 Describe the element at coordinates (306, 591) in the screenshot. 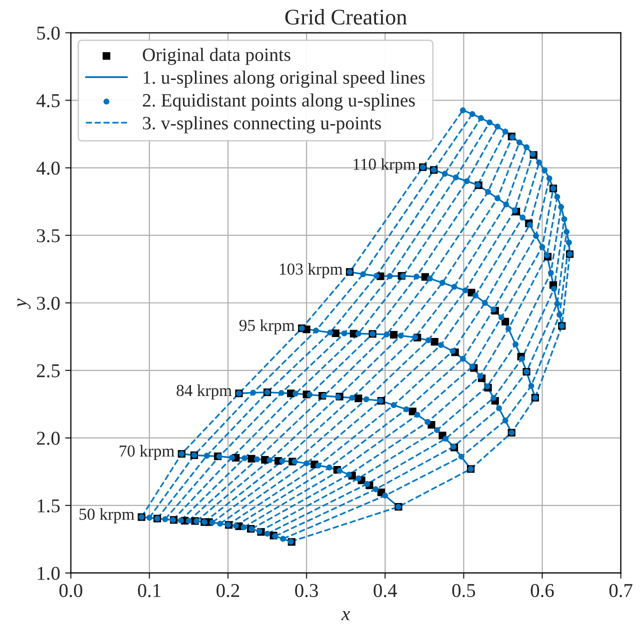

I see `x-tick-label: 0.3` at that location.